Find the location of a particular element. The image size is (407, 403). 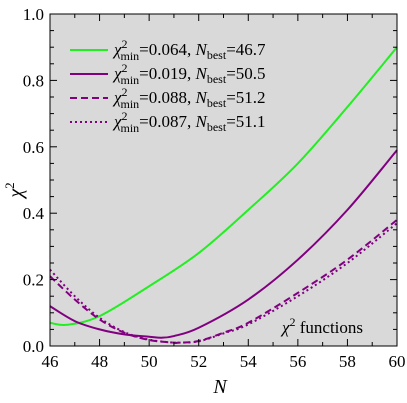

y-tick-label: 1.0 is located at coordinates (33, 14).